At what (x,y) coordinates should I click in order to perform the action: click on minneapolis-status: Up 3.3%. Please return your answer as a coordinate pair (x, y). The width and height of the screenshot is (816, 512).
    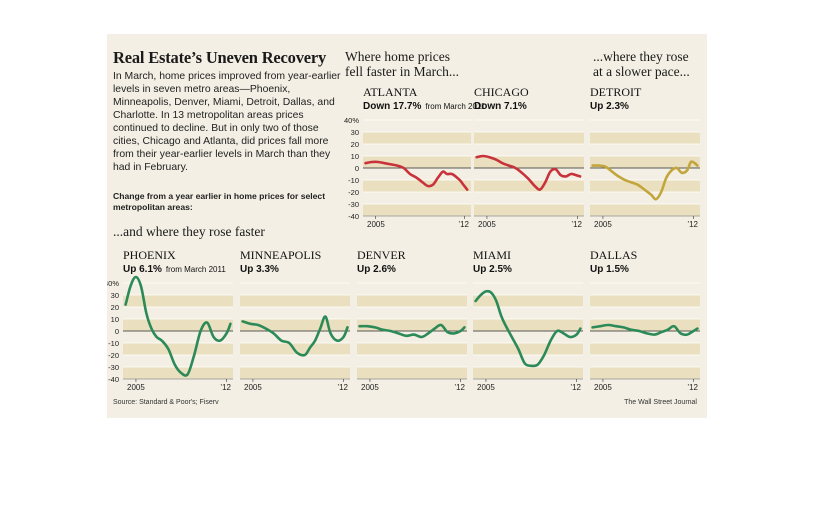
    Looking at the image, I should click on (259, 269).